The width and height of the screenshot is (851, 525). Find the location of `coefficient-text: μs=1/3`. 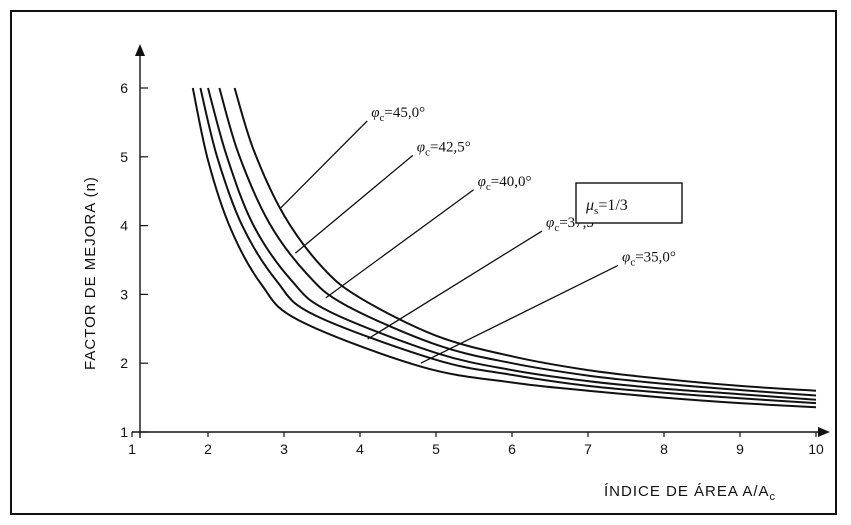

coefficient-text: μs=1/3 is located at coordinates (606, 207).